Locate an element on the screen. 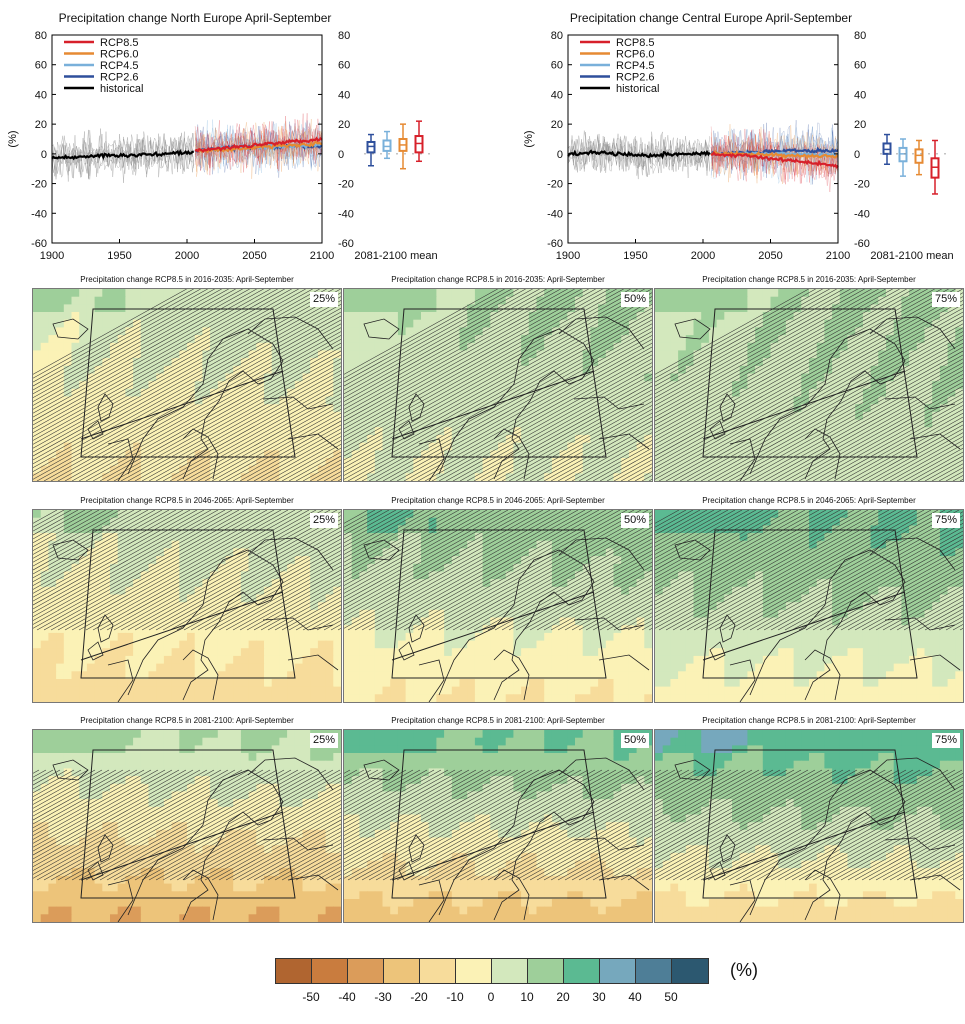 The height and width of the screenshot is (1024, 965). map-frame: 25% is located at coordinates (187, 606).